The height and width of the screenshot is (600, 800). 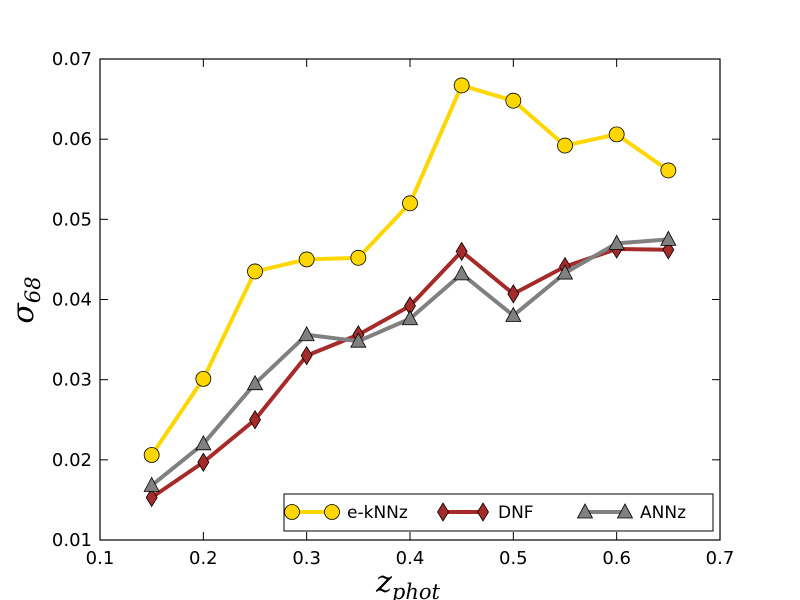 What do you see at coordinates (72, 139) in the screenshot?
I see `y-tick-label: 0.06` at bounding box center [72, 139].